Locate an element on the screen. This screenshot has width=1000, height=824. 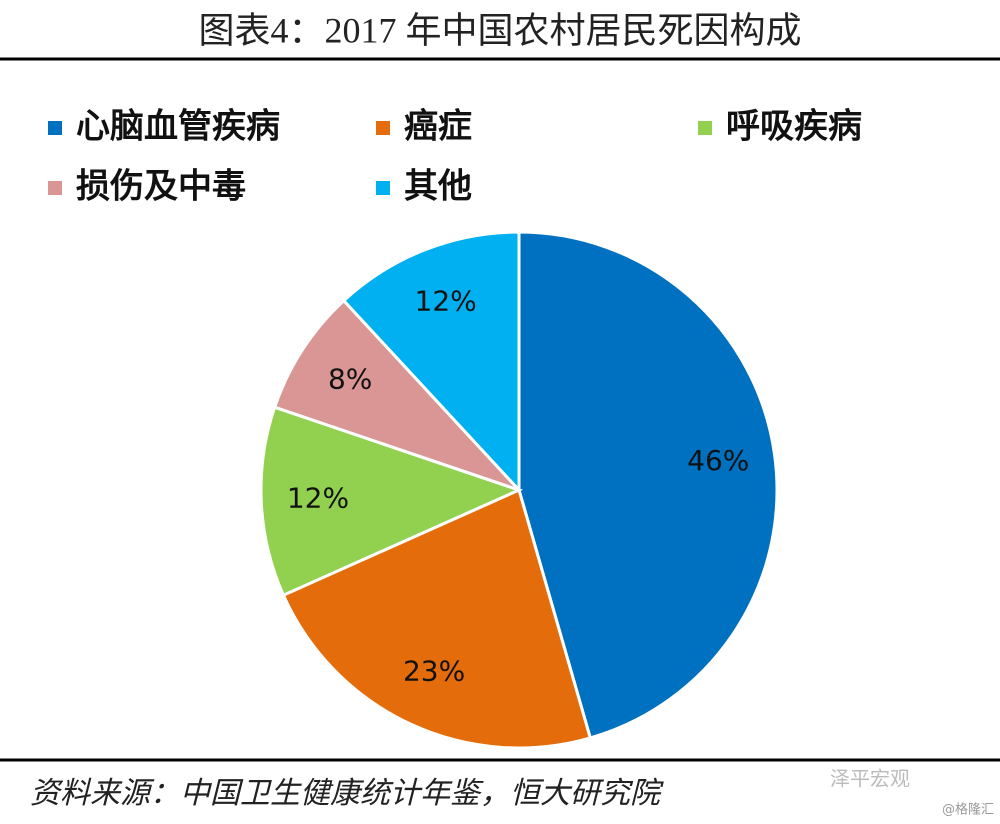
data-label: 46% is located at coordinates (718, 460).